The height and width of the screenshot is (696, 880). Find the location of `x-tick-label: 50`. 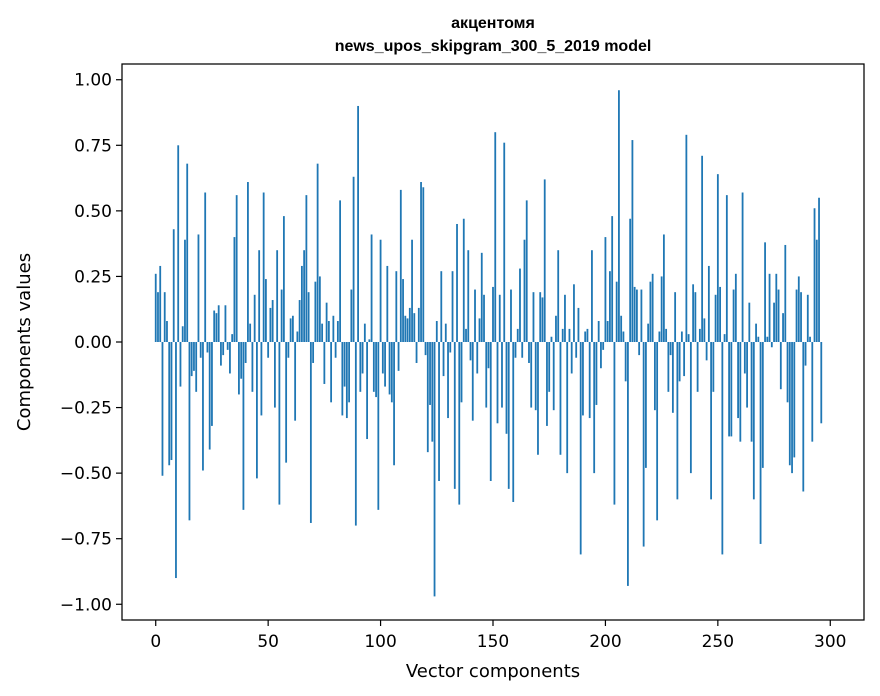

x-tick-label: 50 is located at coordinates (268, 642).